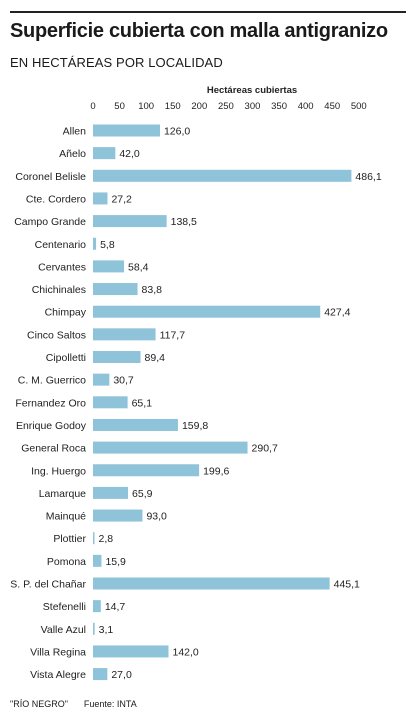 This screenshot has height=719, width=414. I want to click on value-label: 89,4, so click(155, 358).